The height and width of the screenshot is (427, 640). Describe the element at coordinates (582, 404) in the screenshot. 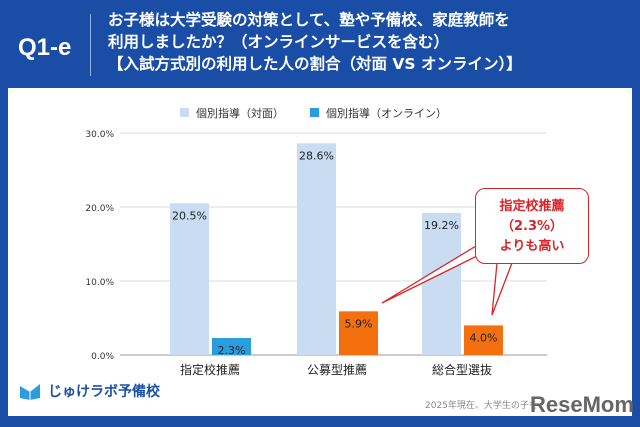

I see `resemom-watermark: ReseMom` at that location.